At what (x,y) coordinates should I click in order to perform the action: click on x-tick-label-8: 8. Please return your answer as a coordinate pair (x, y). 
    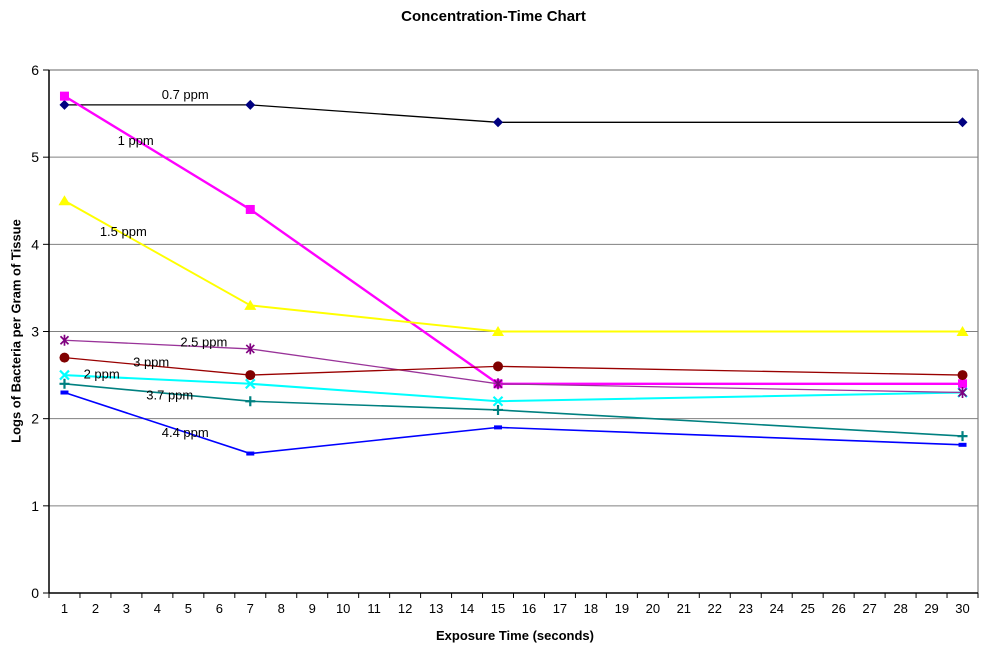
    Looking at the image, I should click on (281, 608).